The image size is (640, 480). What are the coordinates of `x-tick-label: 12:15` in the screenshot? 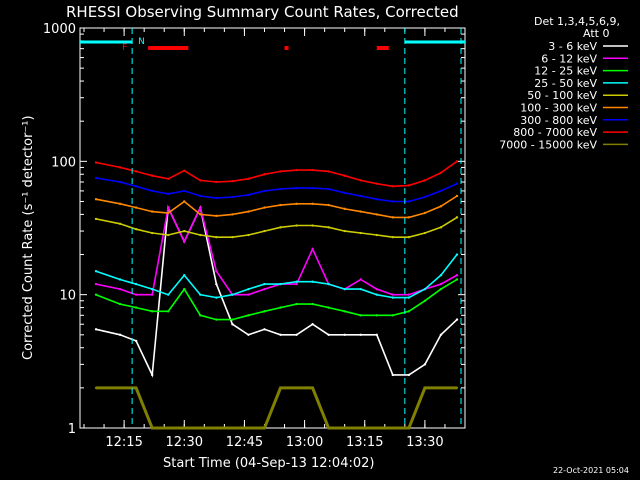 It's located at (123, 442).